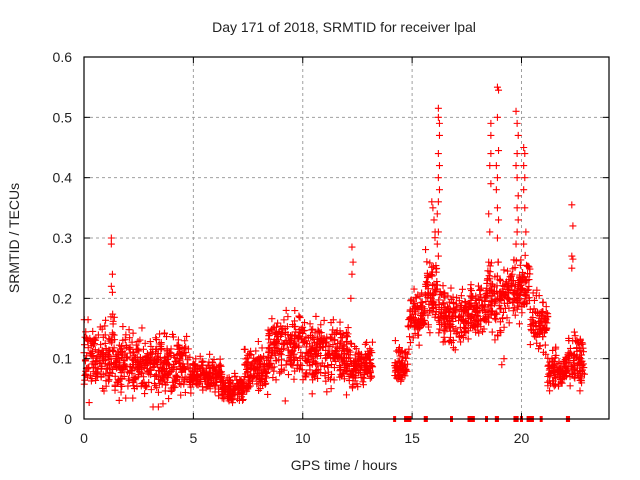 The height and width of the screenshot is (480, 640). I want to click on y-tick-label: 0.1, so click(63, 359).